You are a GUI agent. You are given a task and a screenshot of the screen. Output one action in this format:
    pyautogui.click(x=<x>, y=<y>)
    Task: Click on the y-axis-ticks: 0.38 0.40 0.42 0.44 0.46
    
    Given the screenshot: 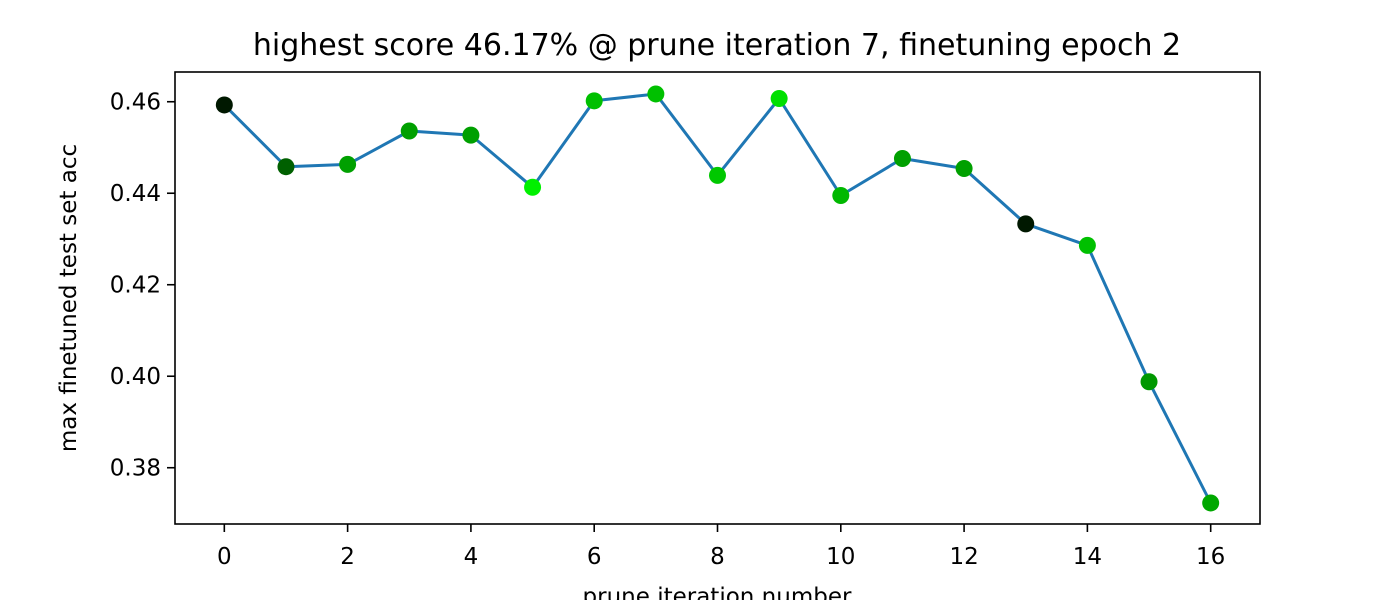 What is the action you would take?
    pyautogui.click(x=142, y=286)
    